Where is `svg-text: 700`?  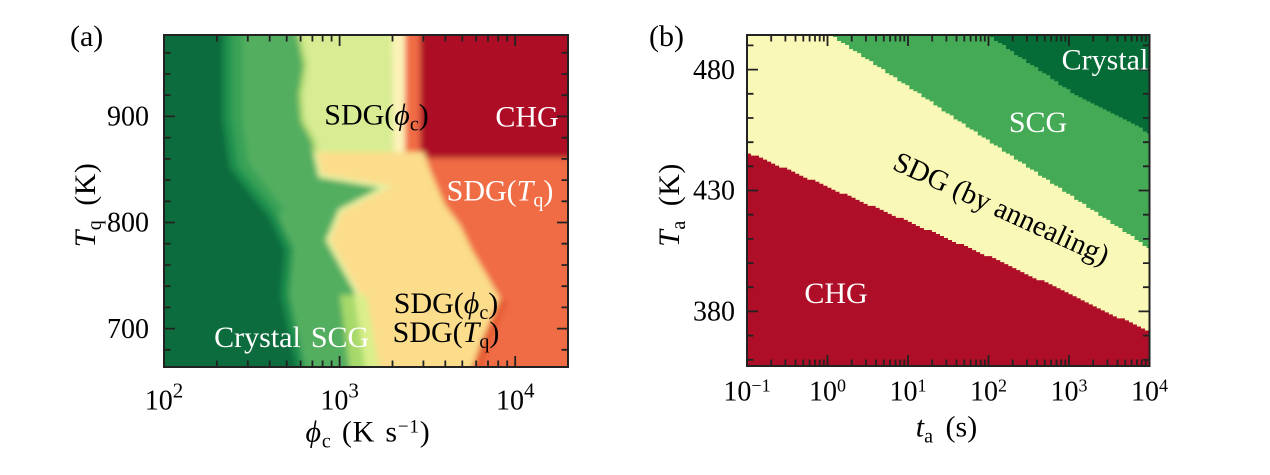 svg-text: 700 is located at coordinates (128, 329).